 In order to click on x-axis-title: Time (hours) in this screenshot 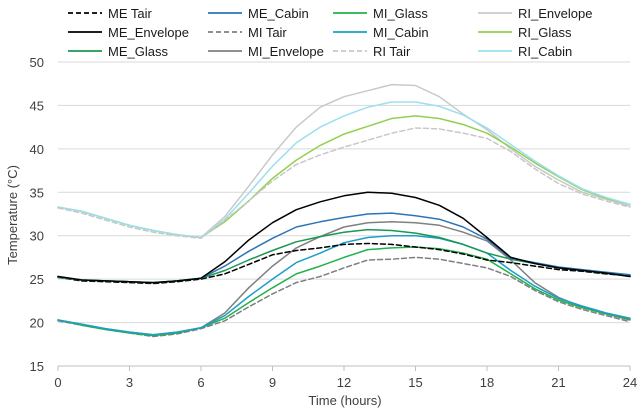, I will do `click(344, 400)`.